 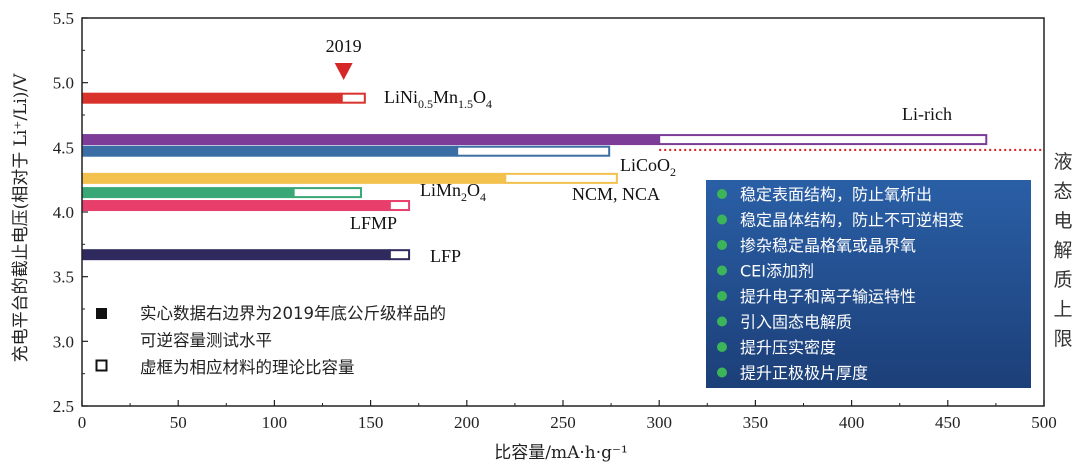 What do you see at coordinates (467, 422) in the screenshot?
I see `x-tick-label: 200` at bounding box center [467, 422].